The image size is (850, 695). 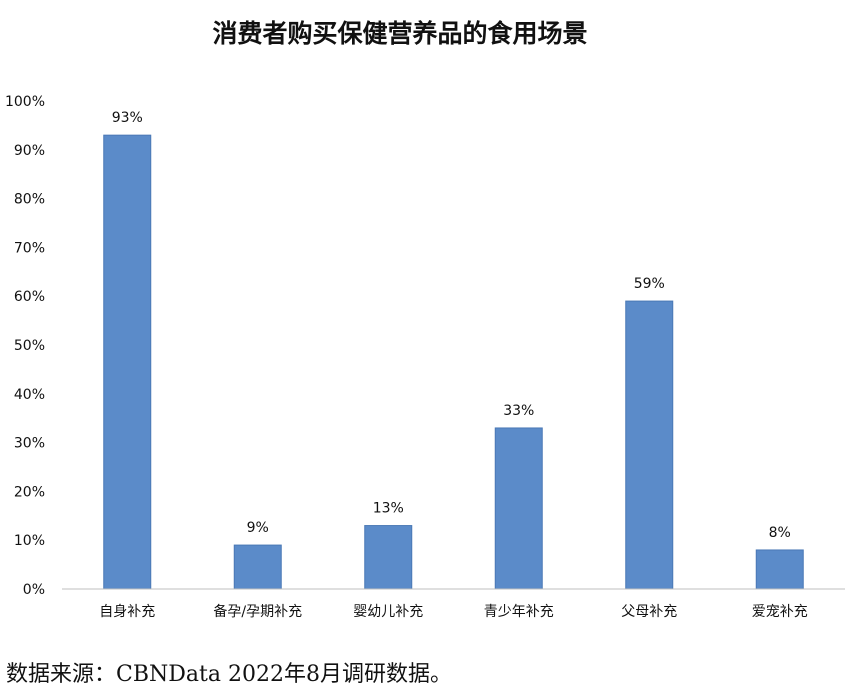 I want to click on data-label: 9%, so click(x=258, y=528).